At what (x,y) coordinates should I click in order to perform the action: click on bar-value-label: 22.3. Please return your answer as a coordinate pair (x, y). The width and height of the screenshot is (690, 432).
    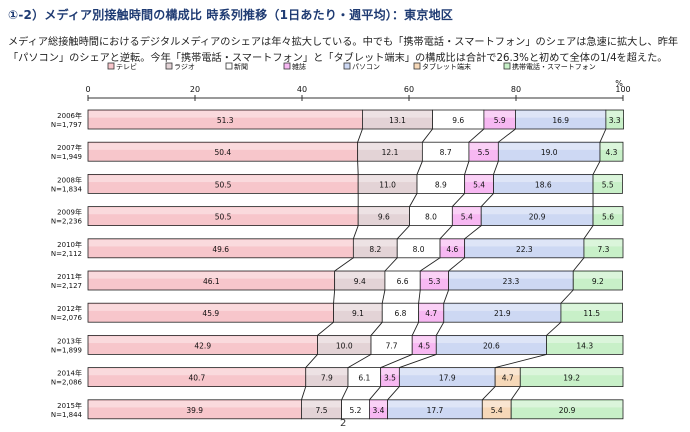
    Looking at the image, I should click on (524, 249).